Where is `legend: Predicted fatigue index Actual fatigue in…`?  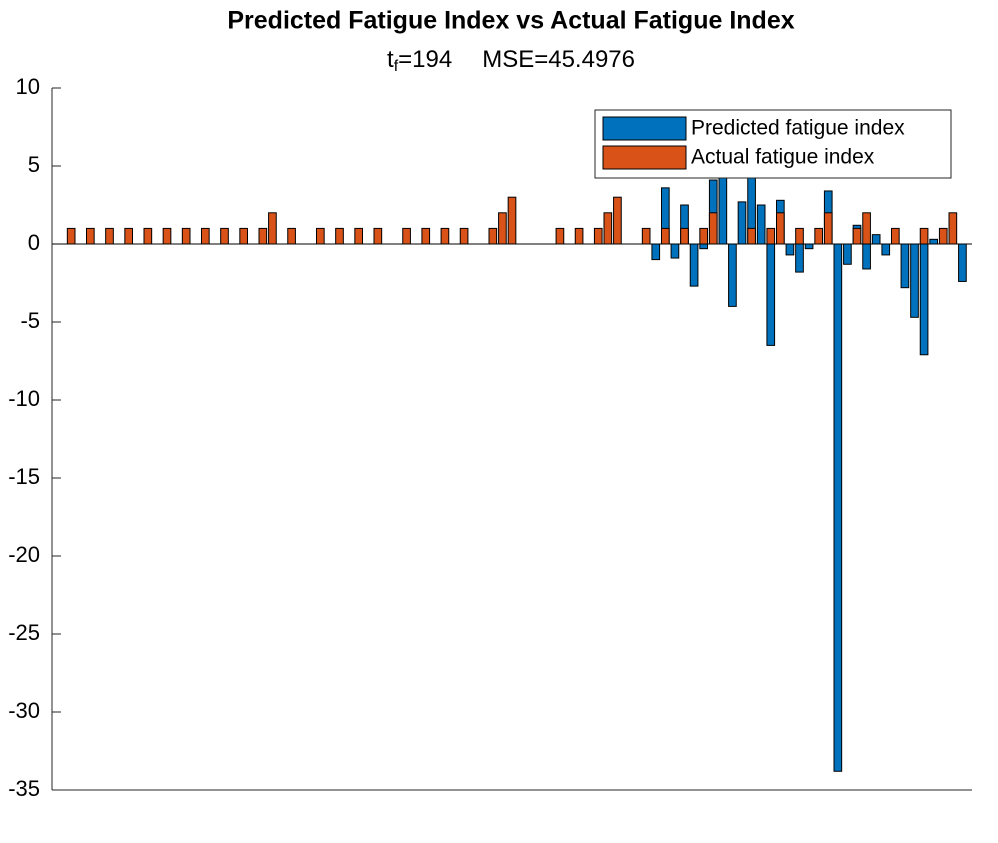 legend: Predicted fatigue index Actual fatigue in… is located at coordinates (773, 144).